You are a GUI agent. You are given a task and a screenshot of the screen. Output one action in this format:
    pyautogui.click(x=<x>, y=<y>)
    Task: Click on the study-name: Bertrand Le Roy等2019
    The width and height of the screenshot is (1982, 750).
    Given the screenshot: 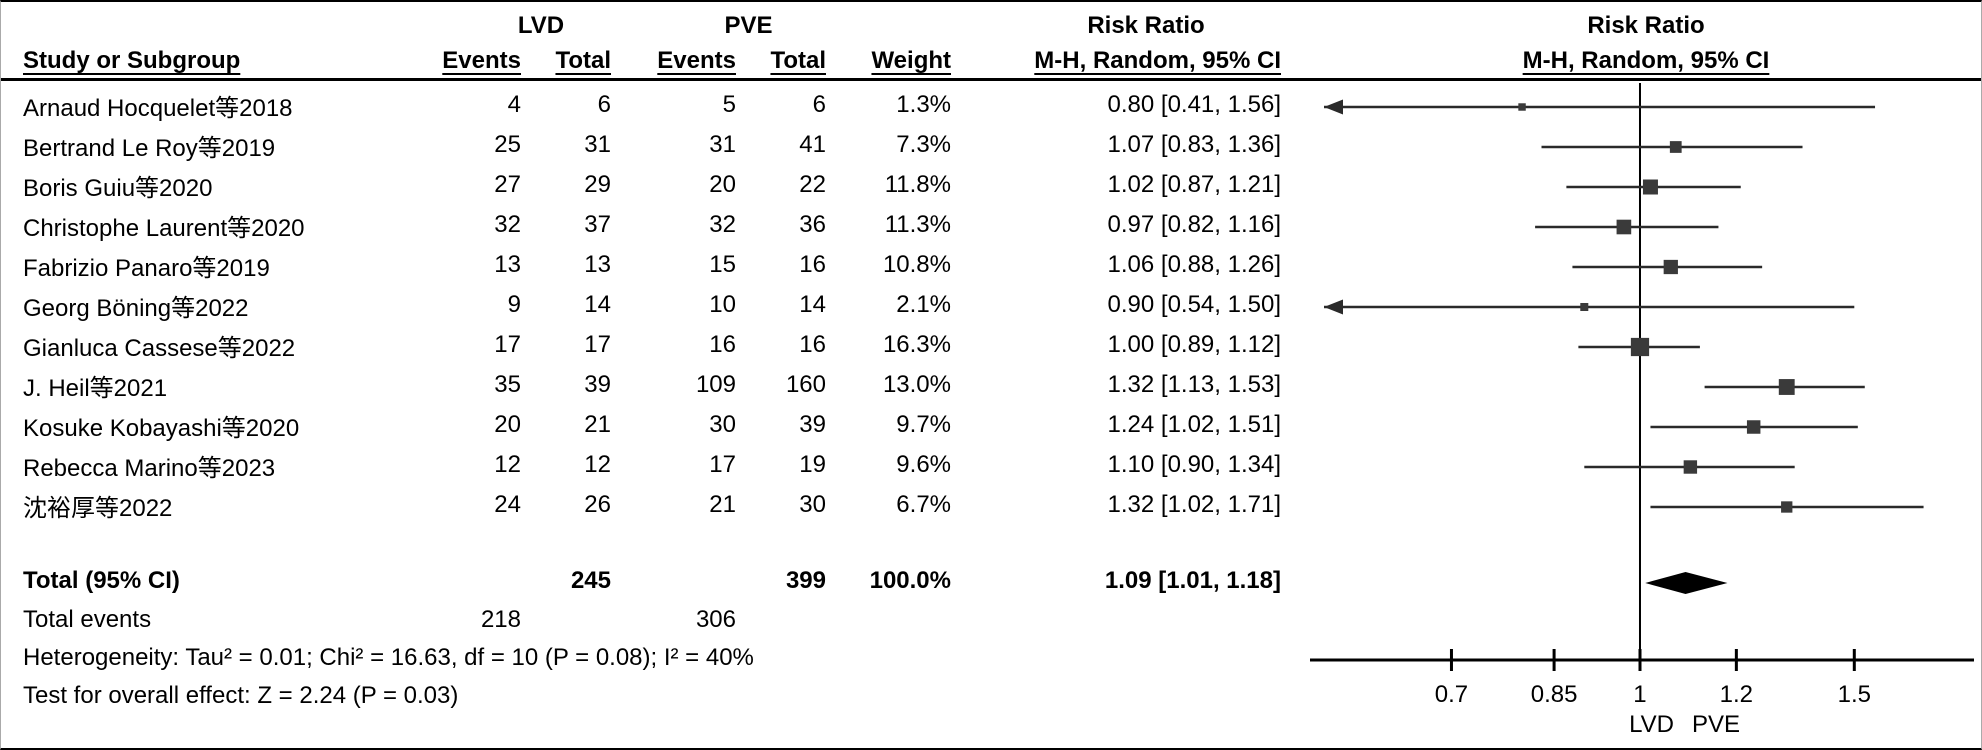 What is the action you would take?
    pyautogui.click(x=149, y=148)
    